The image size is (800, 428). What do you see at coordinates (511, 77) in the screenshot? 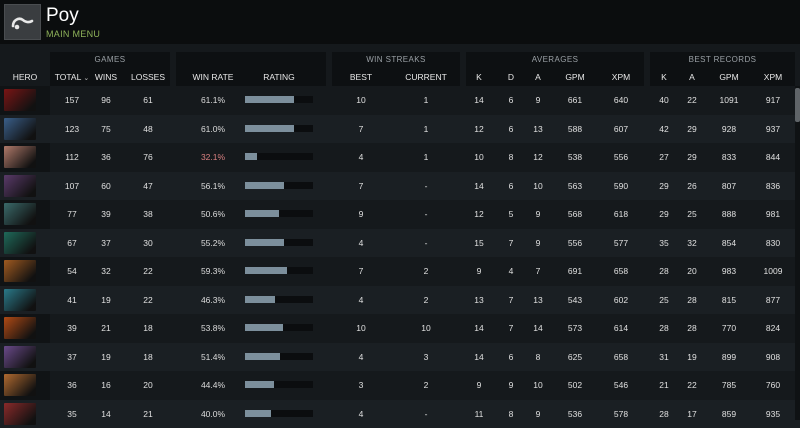
I see `column-header-d: D` at bounding box center [511, 77].